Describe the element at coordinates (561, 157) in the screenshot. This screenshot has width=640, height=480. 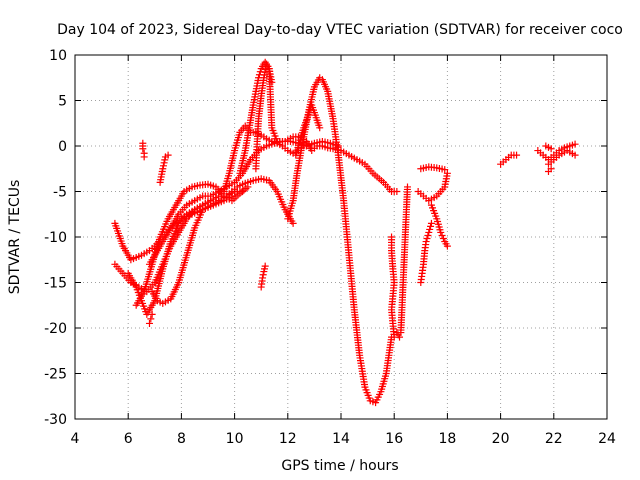
I see `series-track-x` at that location.